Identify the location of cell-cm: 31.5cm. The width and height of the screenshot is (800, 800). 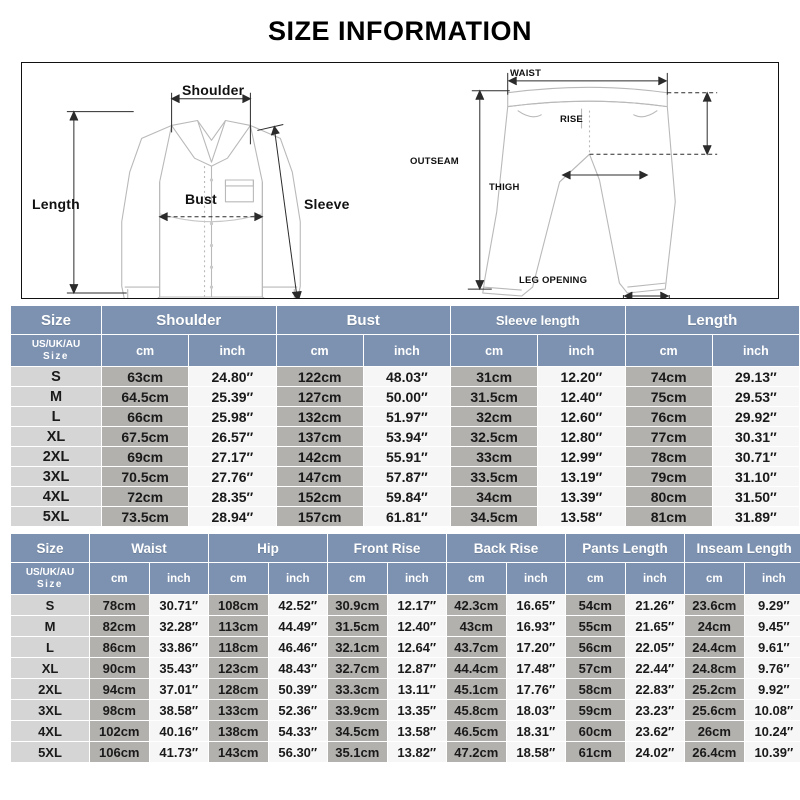
(357, 626).